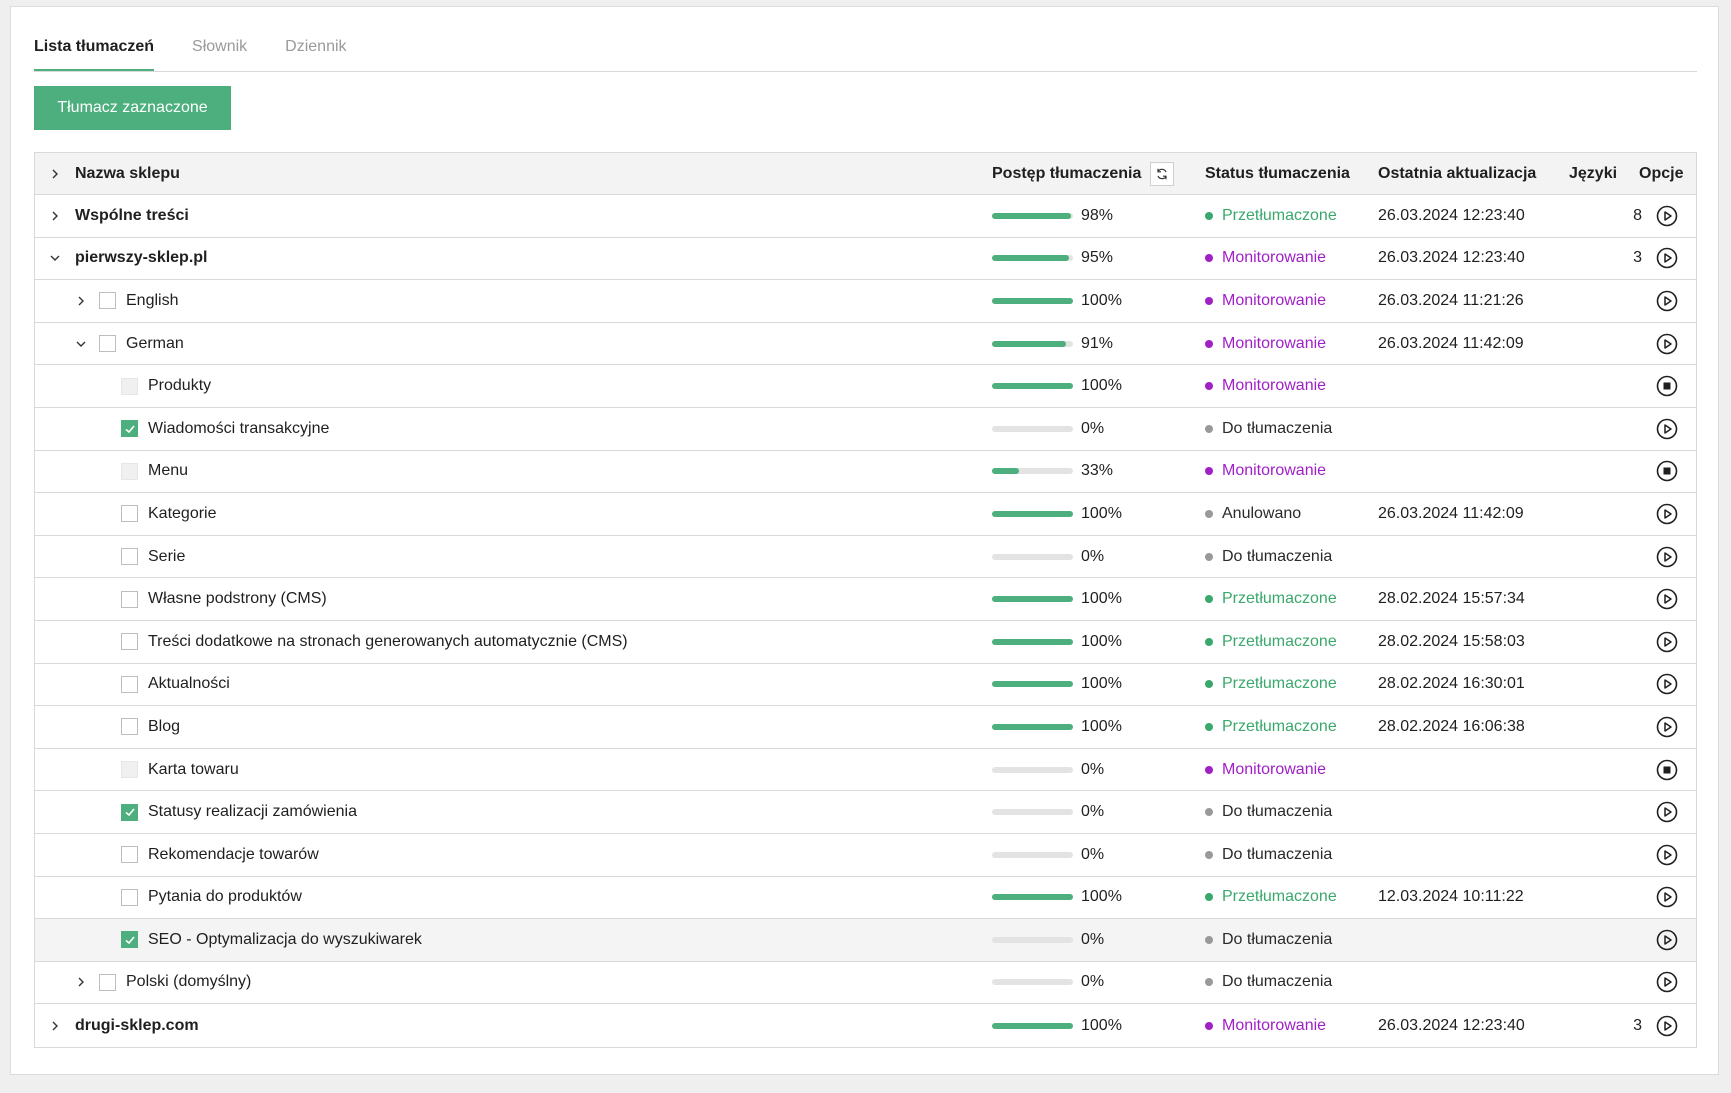 The image size is (1731, 1093). I want to click on progress-fill, so click(1032, 215).